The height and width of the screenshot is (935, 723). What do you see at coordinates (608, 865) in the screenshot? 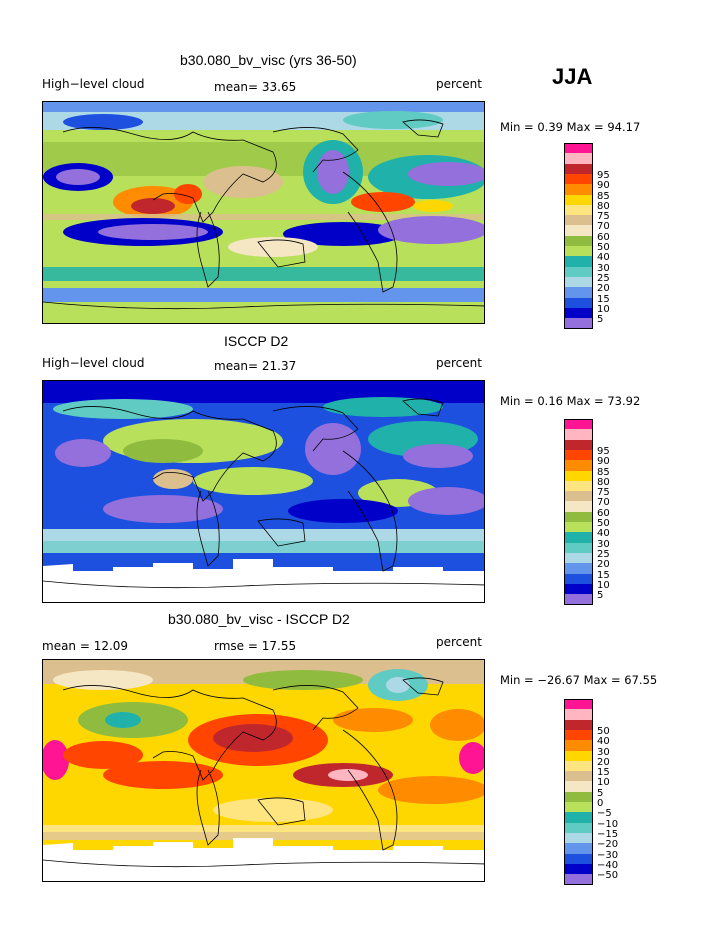
I see `colorbar-tick-label: −40` at bounding box center [608, 865].